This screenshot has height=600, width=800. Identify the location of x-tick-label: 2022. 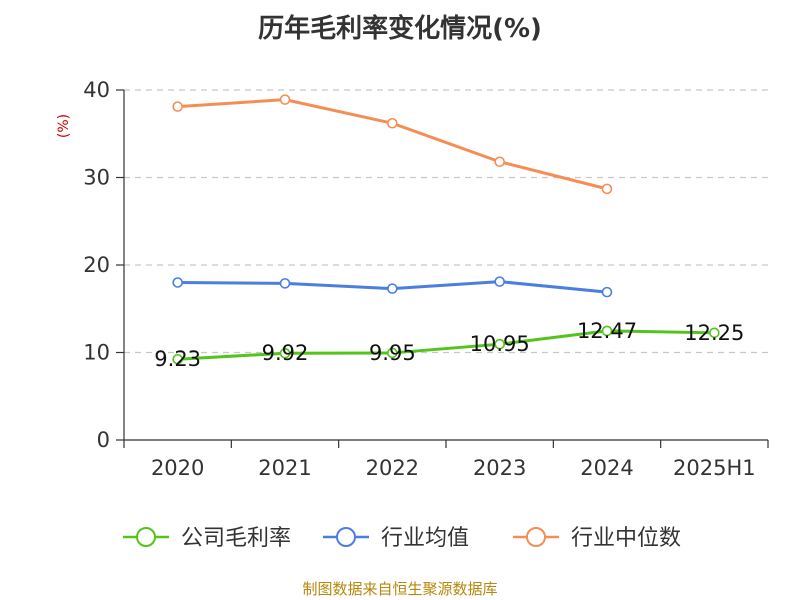
(392, 468).